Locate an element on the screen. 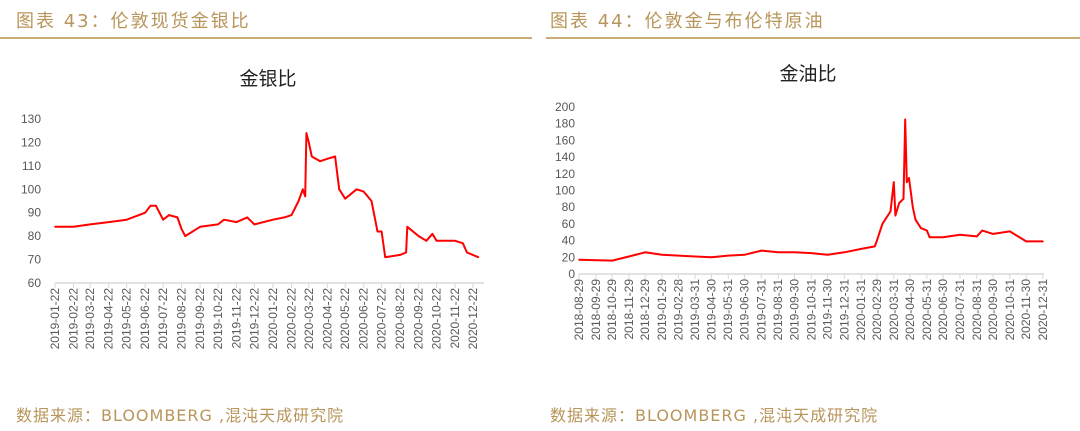 The image size is (1080, 431). x-tick-label: 2020-09-22 is located at coordinates (419, 319).